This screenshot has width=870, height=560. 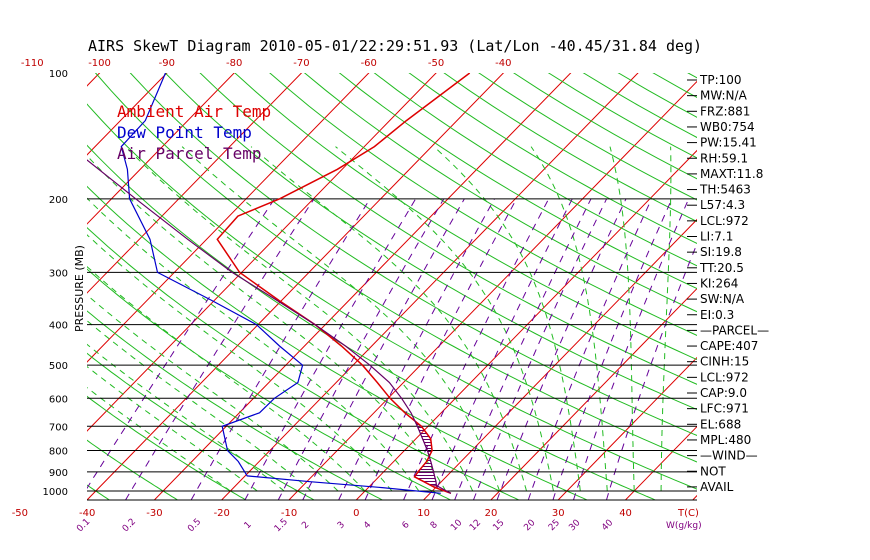 What do you see at coordinates (305, 525) in the screenshot?
I see `mixing-ratio-tick-label: 2` at bounding box center [305, 525].